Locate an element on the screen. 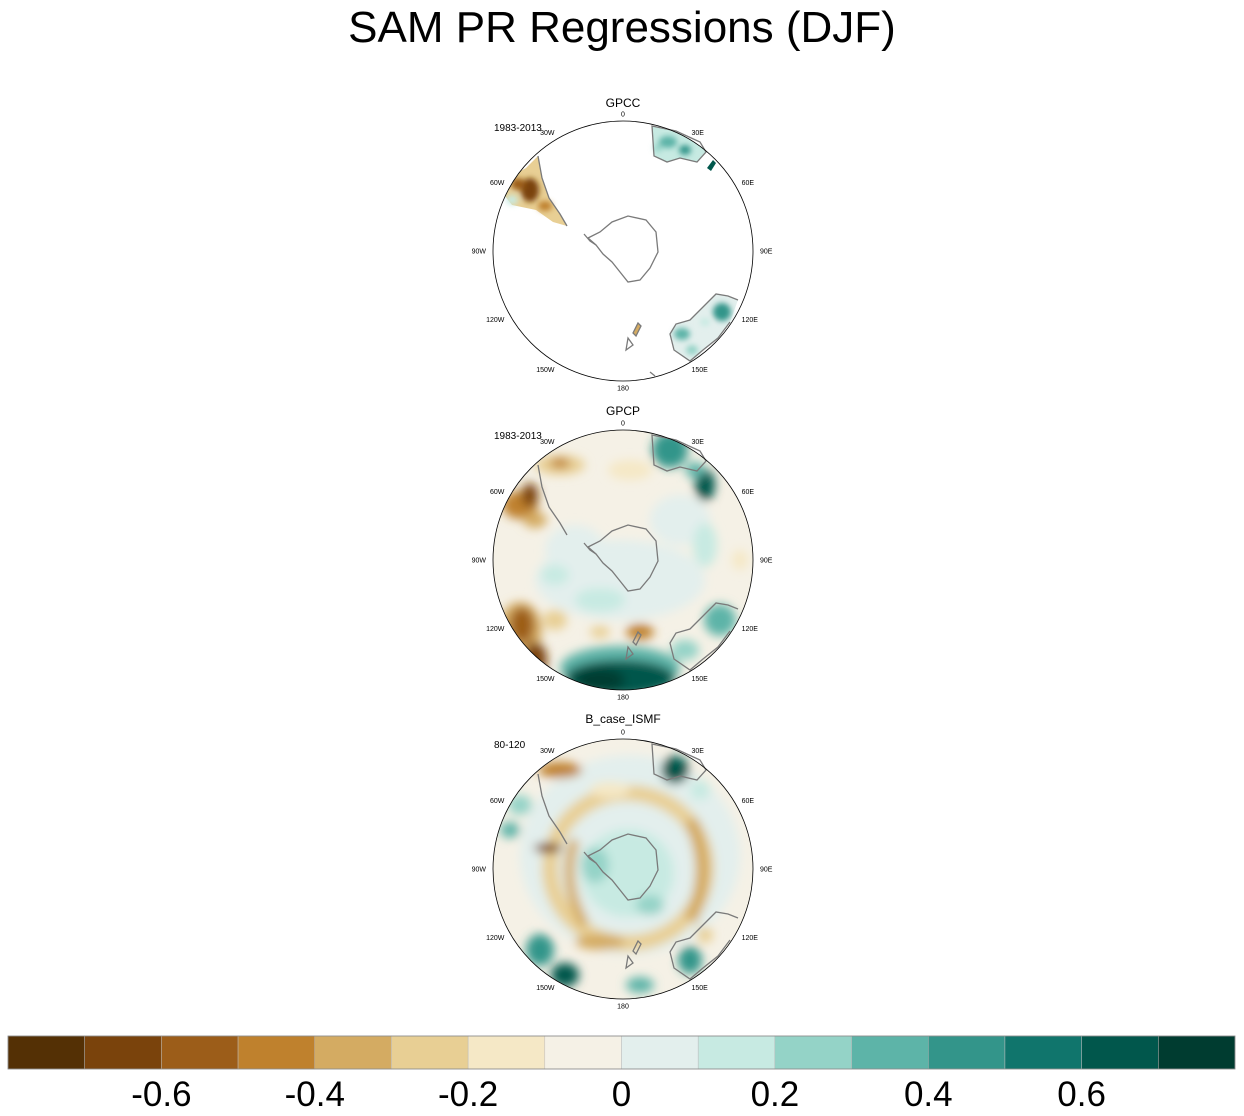 The height and width of the screenshot is (1116, 1244). panel-gpcp: GPCP 1983-2013 is located at coordinates (622, 553).